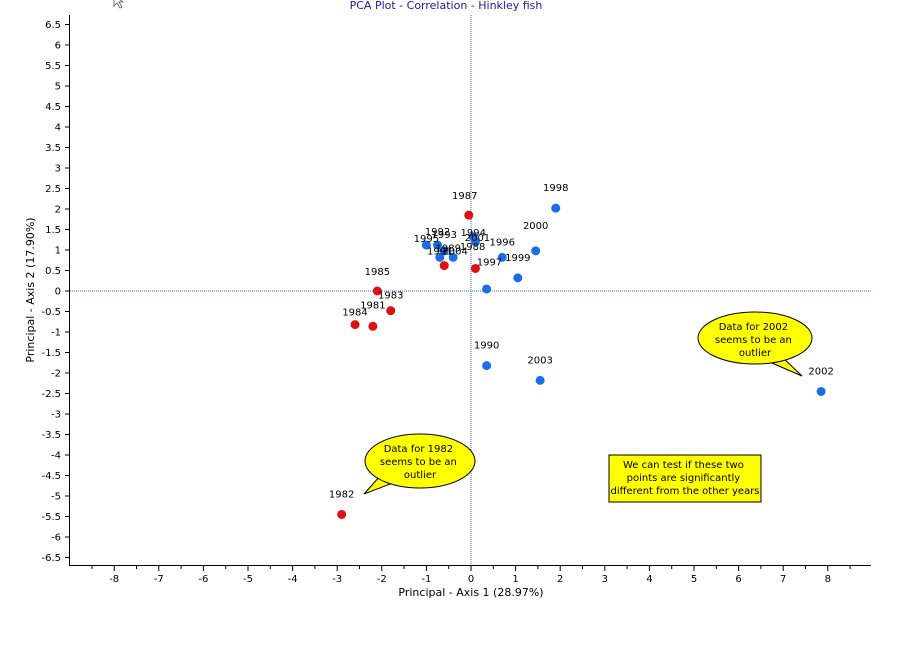  I want to click on point-1999, so click(518, 278).